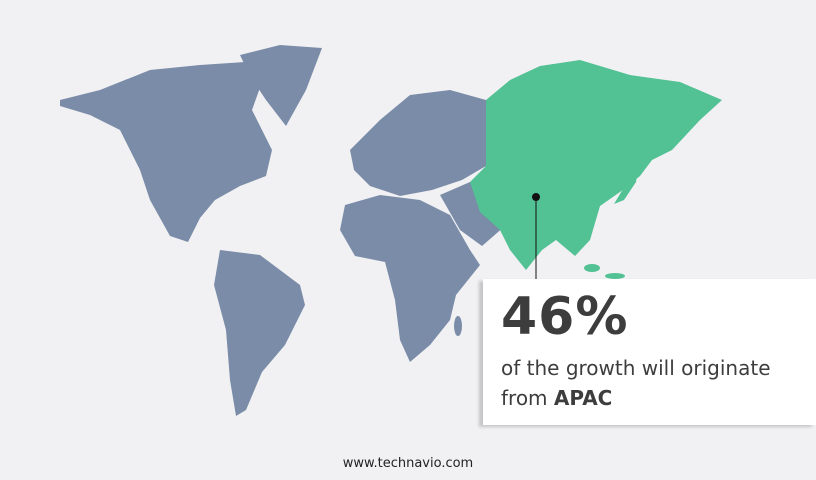 The image size is (816, 480). Describe the element at coordinates (458, 326) in the screenshot. I see `madagascar` at that location.